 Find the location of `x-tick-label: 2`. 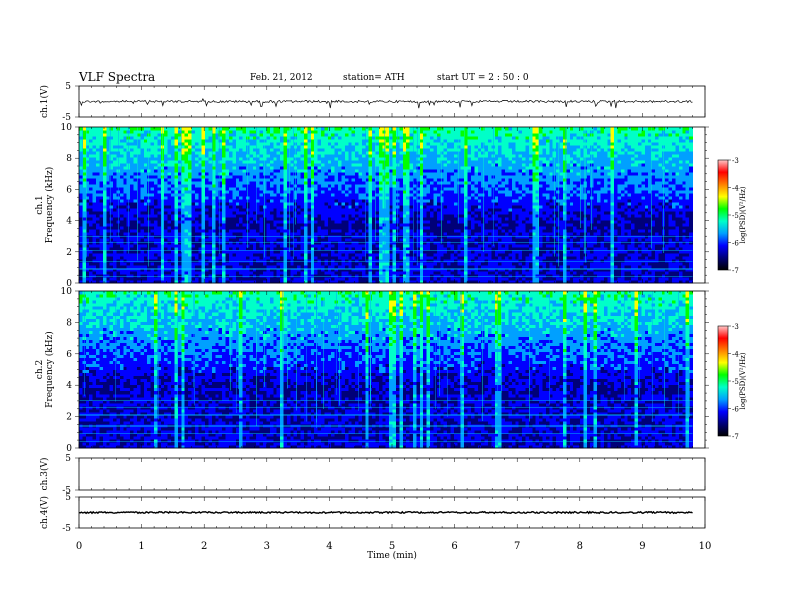

x-tick-label: 2 is located at coordinates (204, 546).